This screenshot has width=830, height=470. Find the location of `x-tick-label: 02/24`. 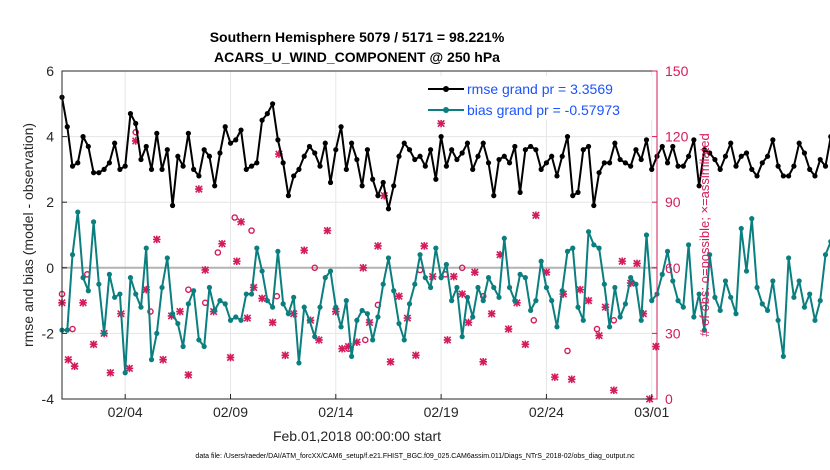

x-tick-label: 02/24 is located at coordinates (546, 412).